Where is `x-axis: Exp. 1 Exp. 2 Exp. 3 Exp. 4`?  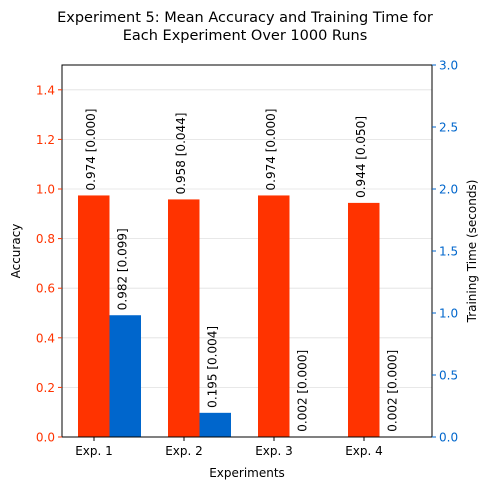
x-axis: Exp. 1 Exp. 2 Exp. 3 Exp. 4 is located at coordinates (229, 447).